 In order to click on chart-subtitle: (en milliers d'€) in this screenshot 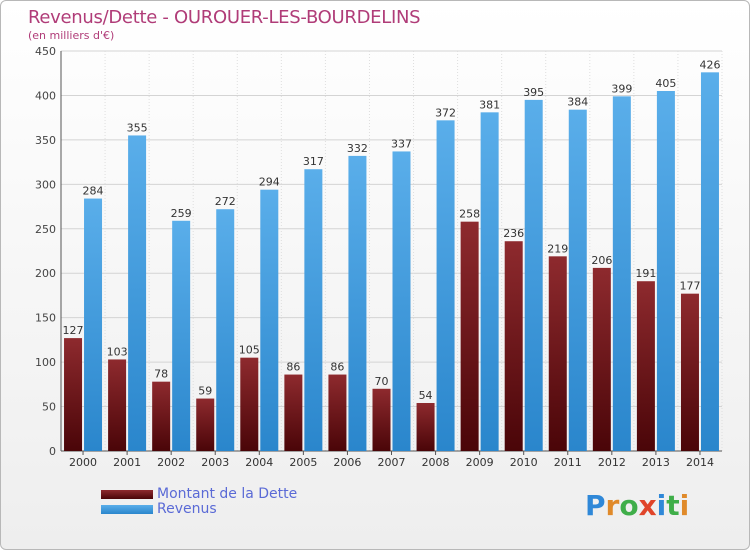, I will do `click(71, 35)`.